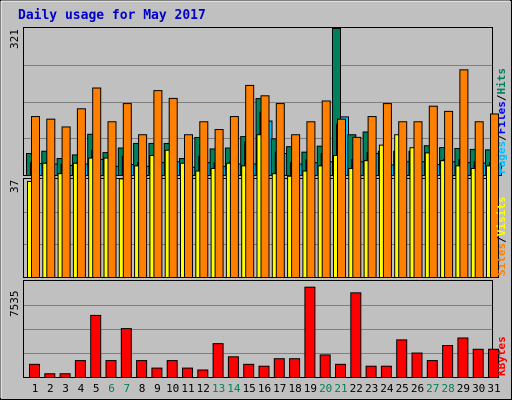 The image size is (512, 400). I want to click on day-label: 14, so click(234, 388).